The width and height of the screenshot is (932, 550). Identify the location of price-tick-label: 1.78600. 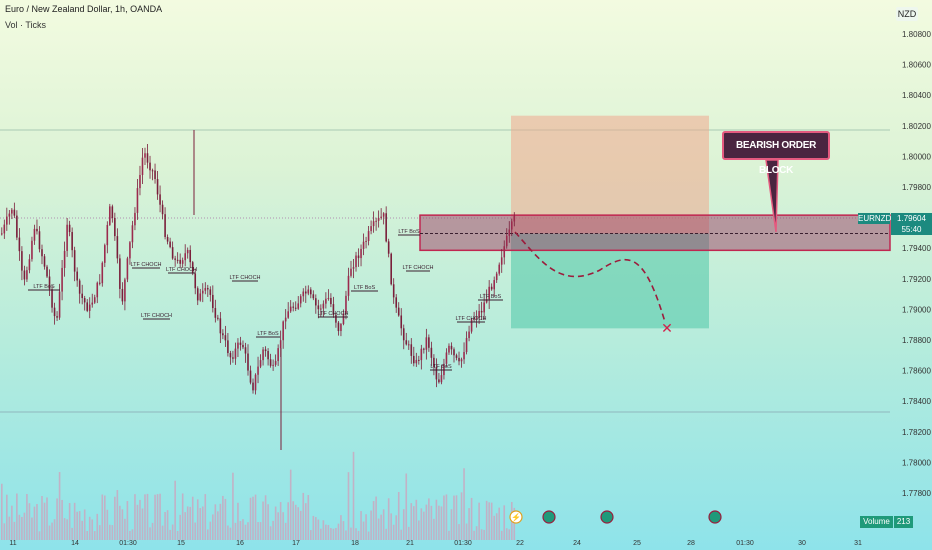
(916, 371).